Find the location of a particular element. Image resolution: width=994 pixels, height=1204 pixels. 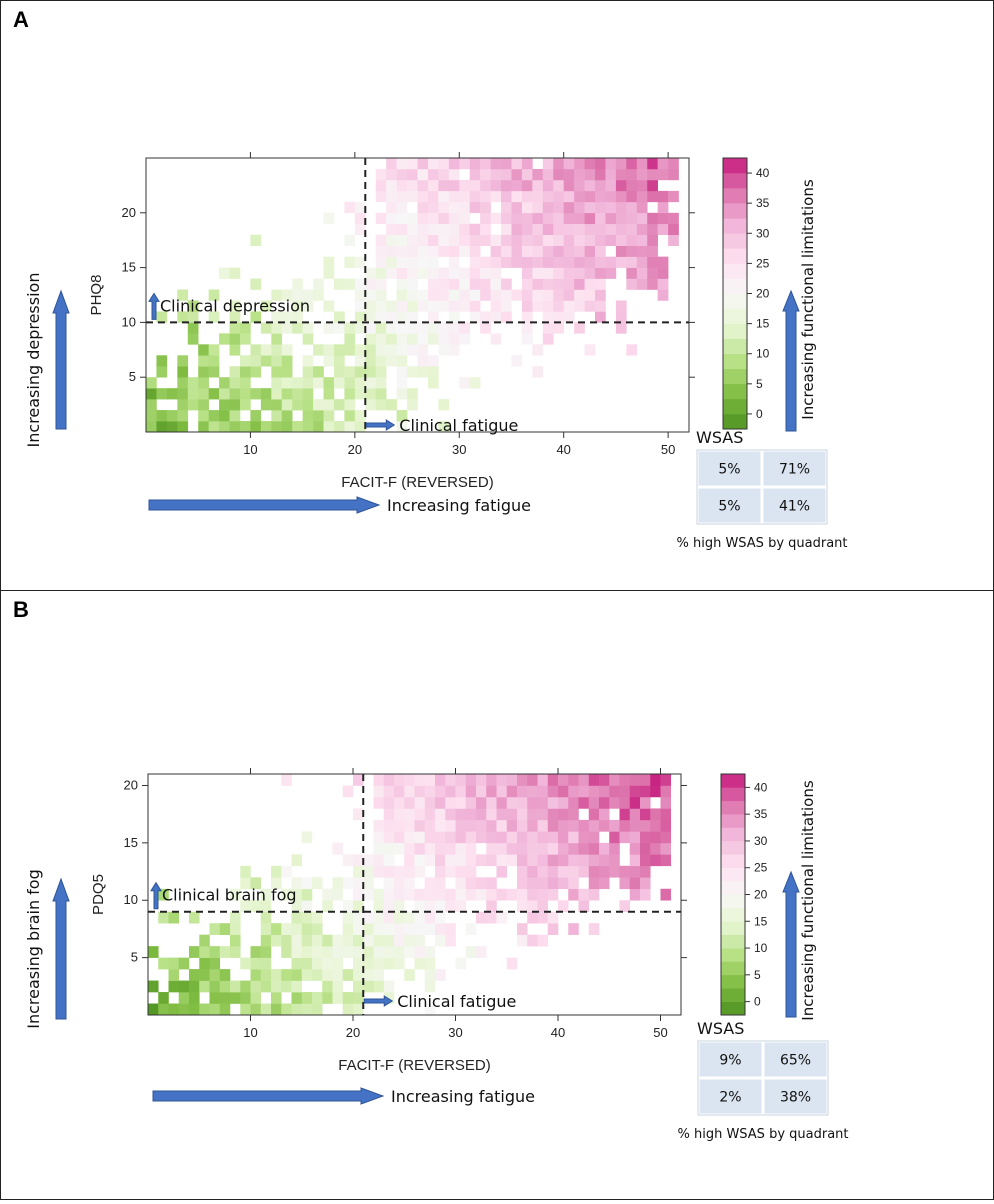

colorbar is located at coordinates (733, 895).